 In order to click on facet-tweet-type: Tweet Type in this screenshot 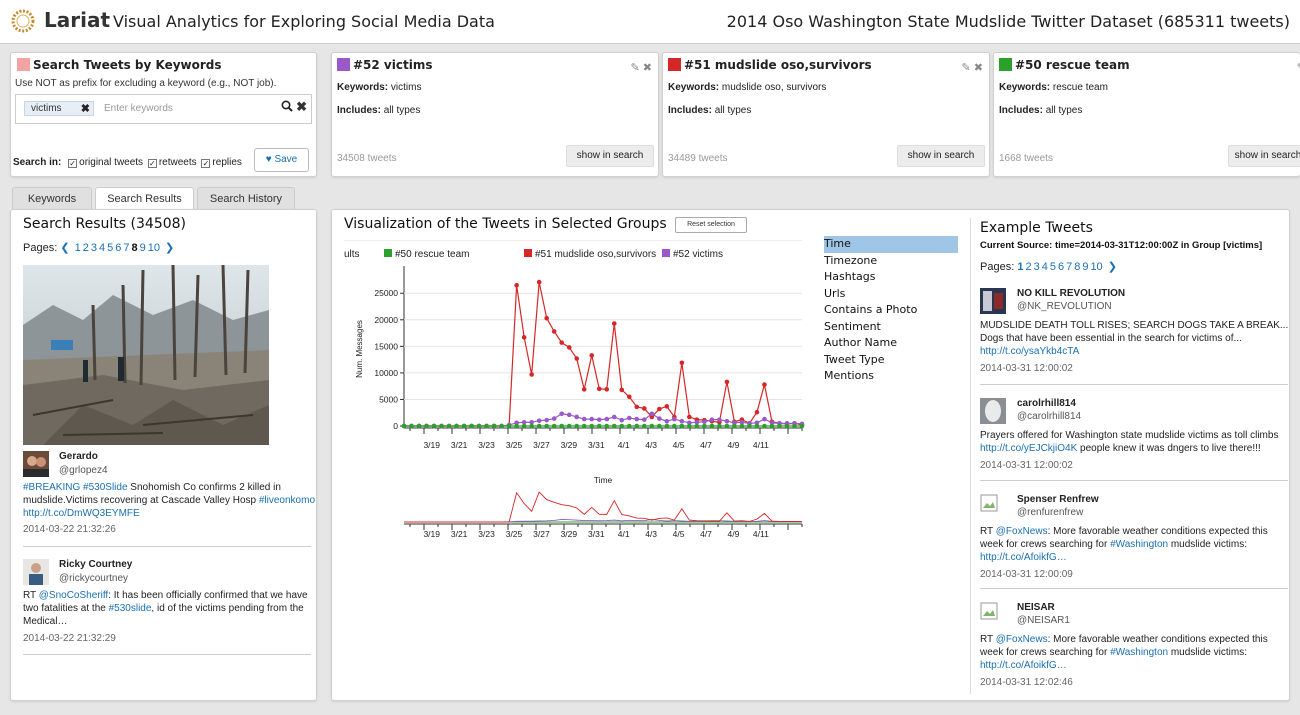, I will do `click(854, 359)`.